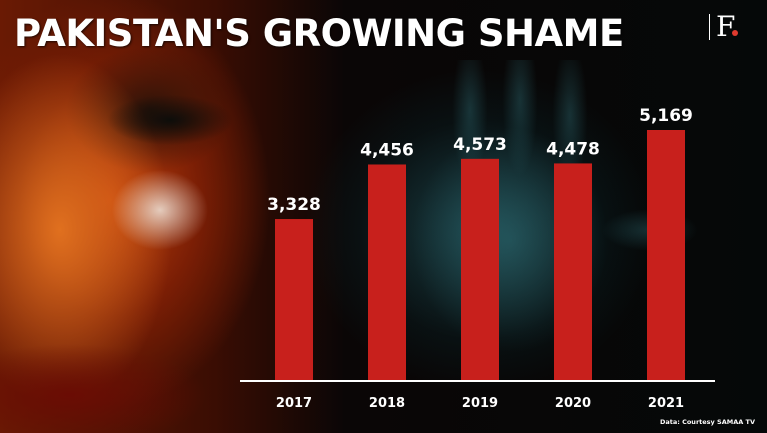 This screenshot has width=767, height=433. Describe the element at coordinates (319, 33) in the screenshot. I see `chart-title: PAKISTAN'S GROWING SHAME` at that location.